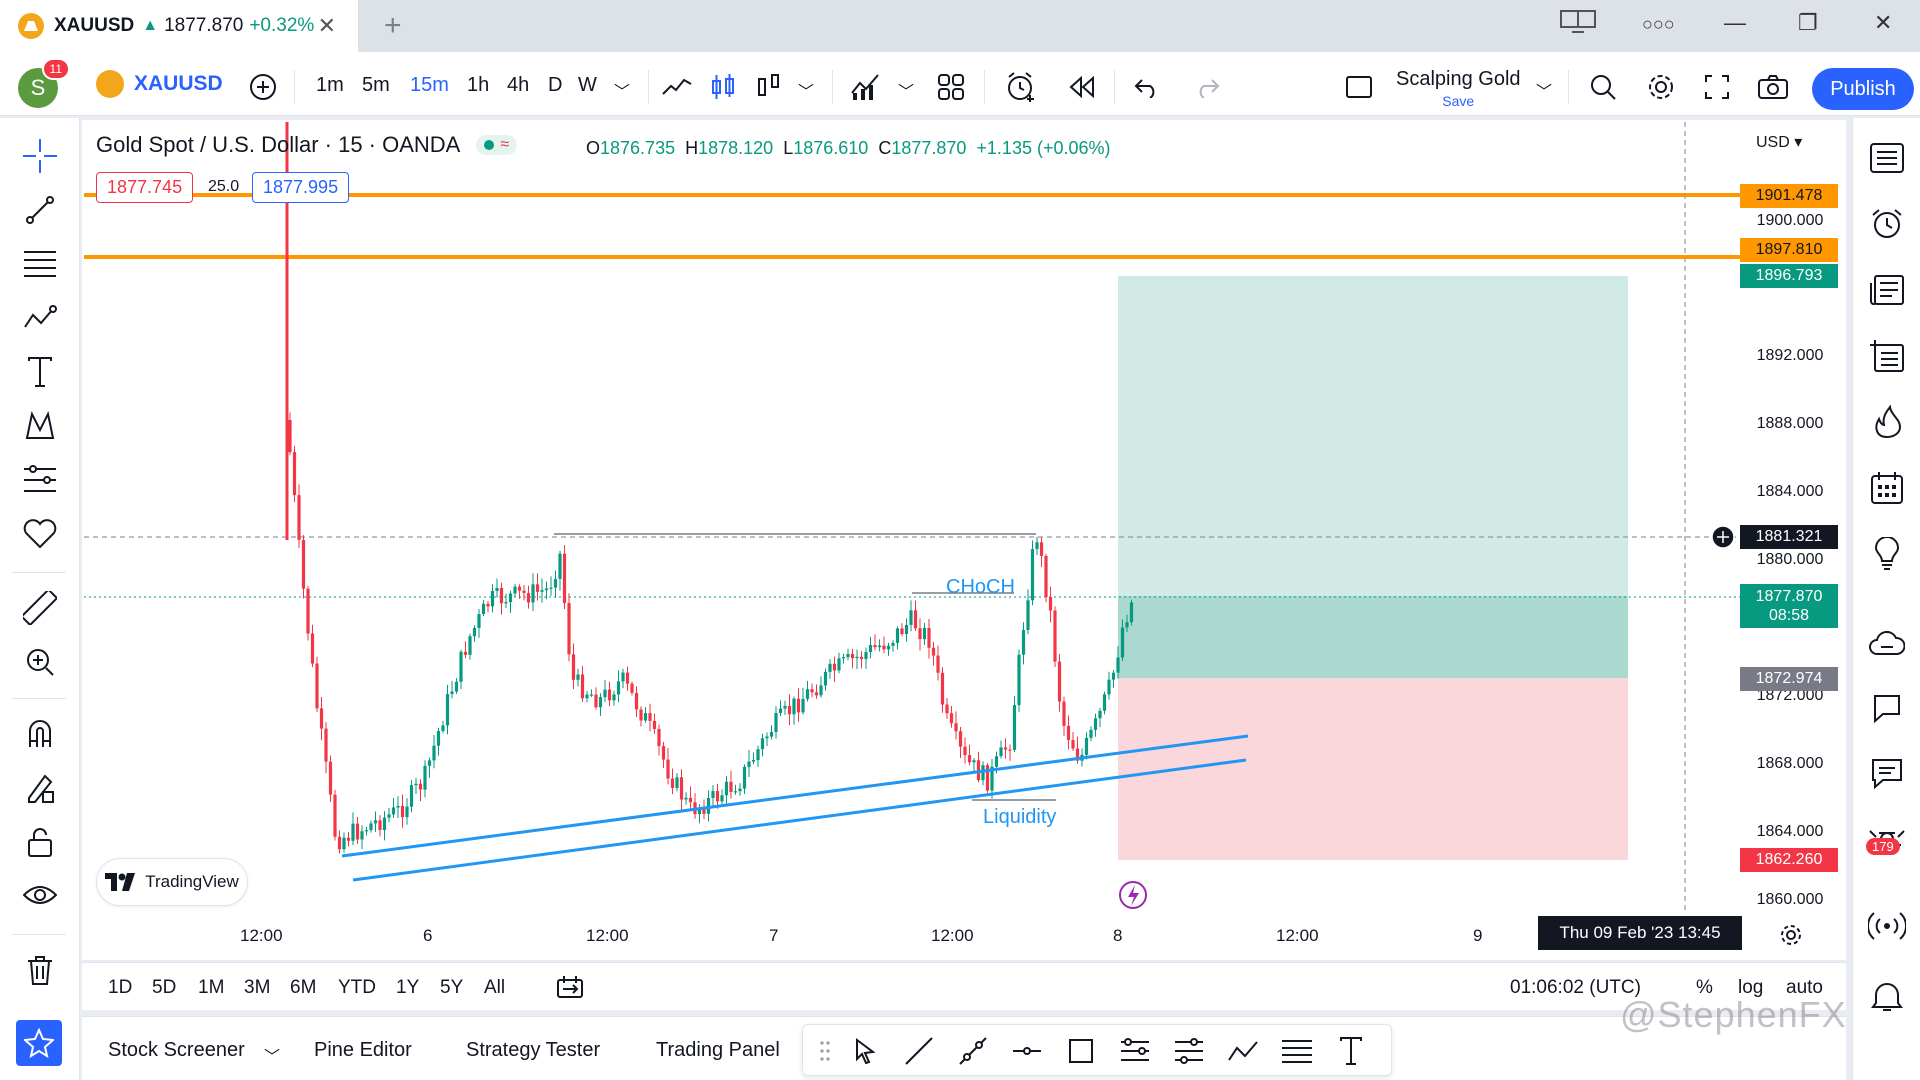 The image size is (1920, 1080). Describe the element at coordinates (40, 970) in the screenshot. I see `trash-icon` at that location.